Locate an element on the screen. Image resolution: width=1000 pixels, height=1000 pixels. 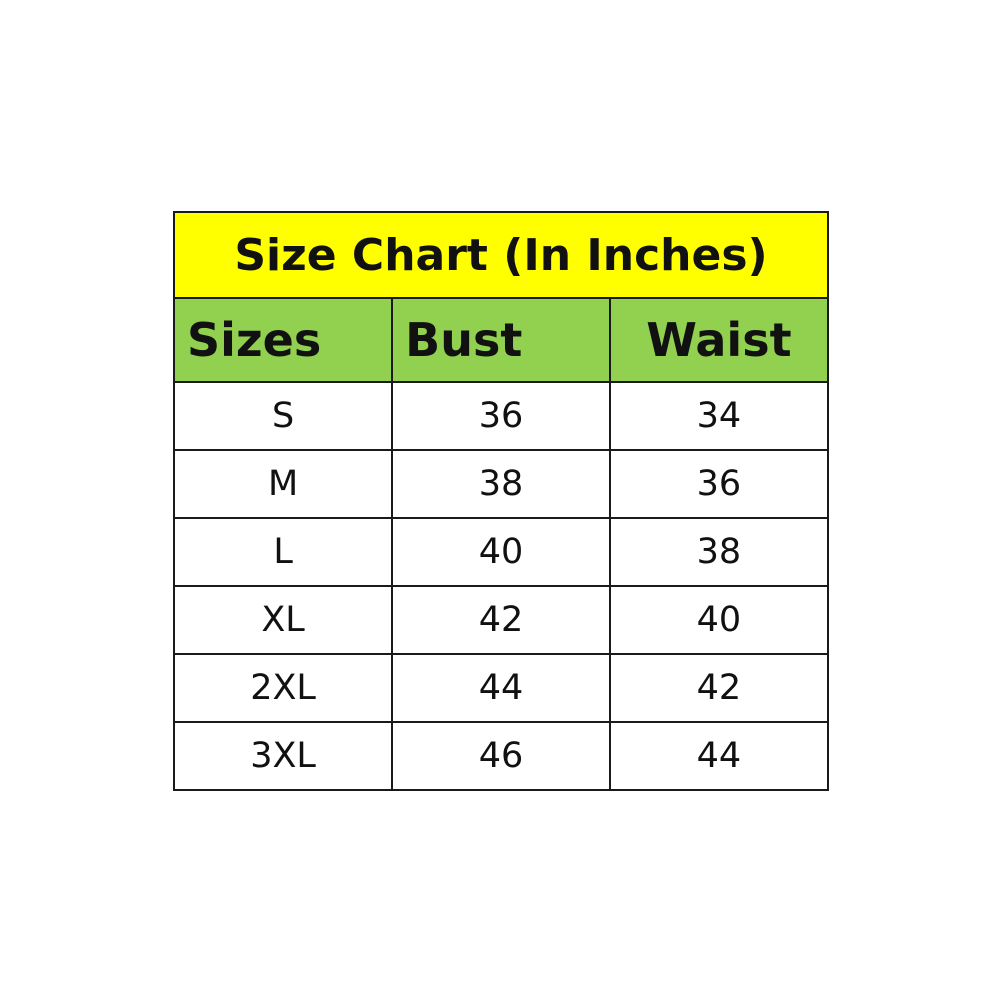
header-bust: Bust is located at coordinates (501, 340).